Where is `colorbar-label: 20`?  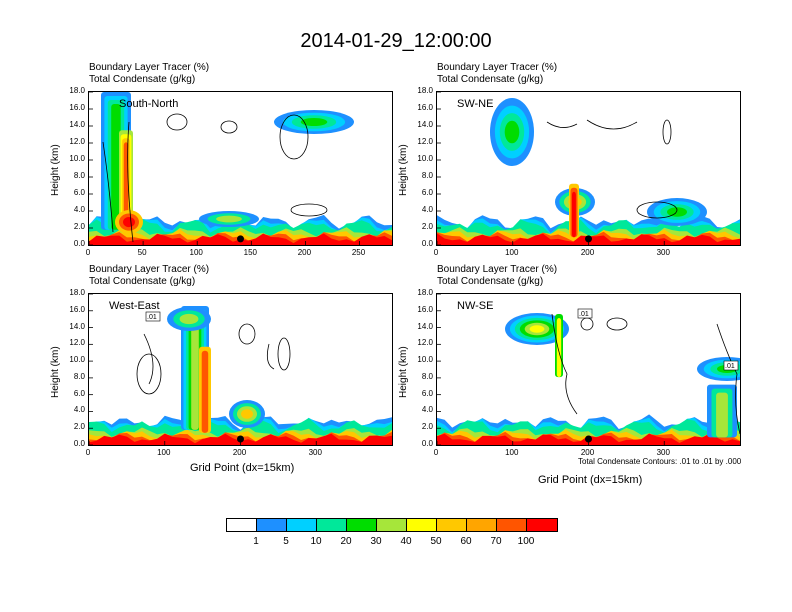 colorbar-label: 20 is located at coordinates (346, 541).